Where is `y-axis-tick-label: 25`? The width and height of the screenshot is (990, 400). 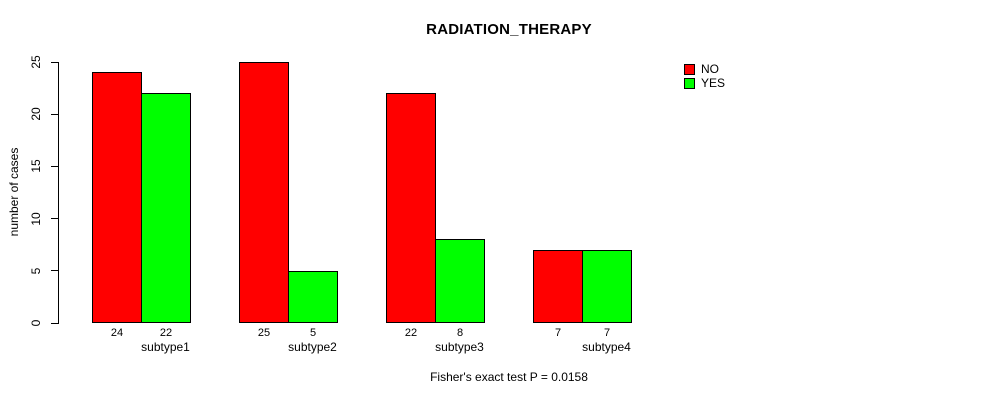 y-axis-tick-label: 25 is located at coordinates (36, 62).